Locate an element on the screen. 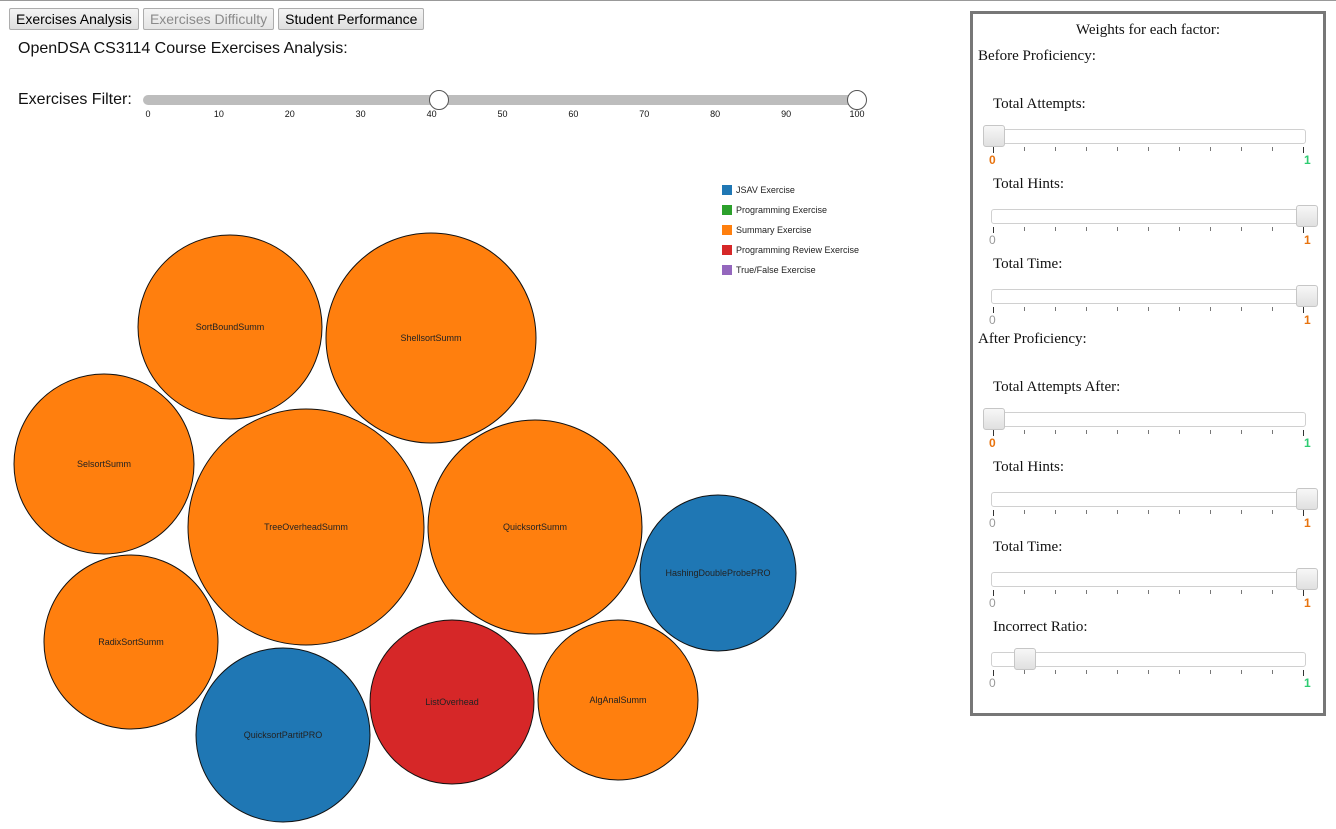  legend-label: True/False Exercise is located at coordinates (776, 270).